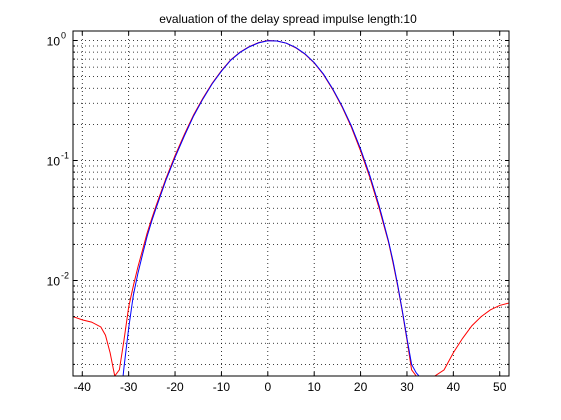 This screenshot has height=420, width=561. I want to click on x-tick-label: 40, so click(454, 387).